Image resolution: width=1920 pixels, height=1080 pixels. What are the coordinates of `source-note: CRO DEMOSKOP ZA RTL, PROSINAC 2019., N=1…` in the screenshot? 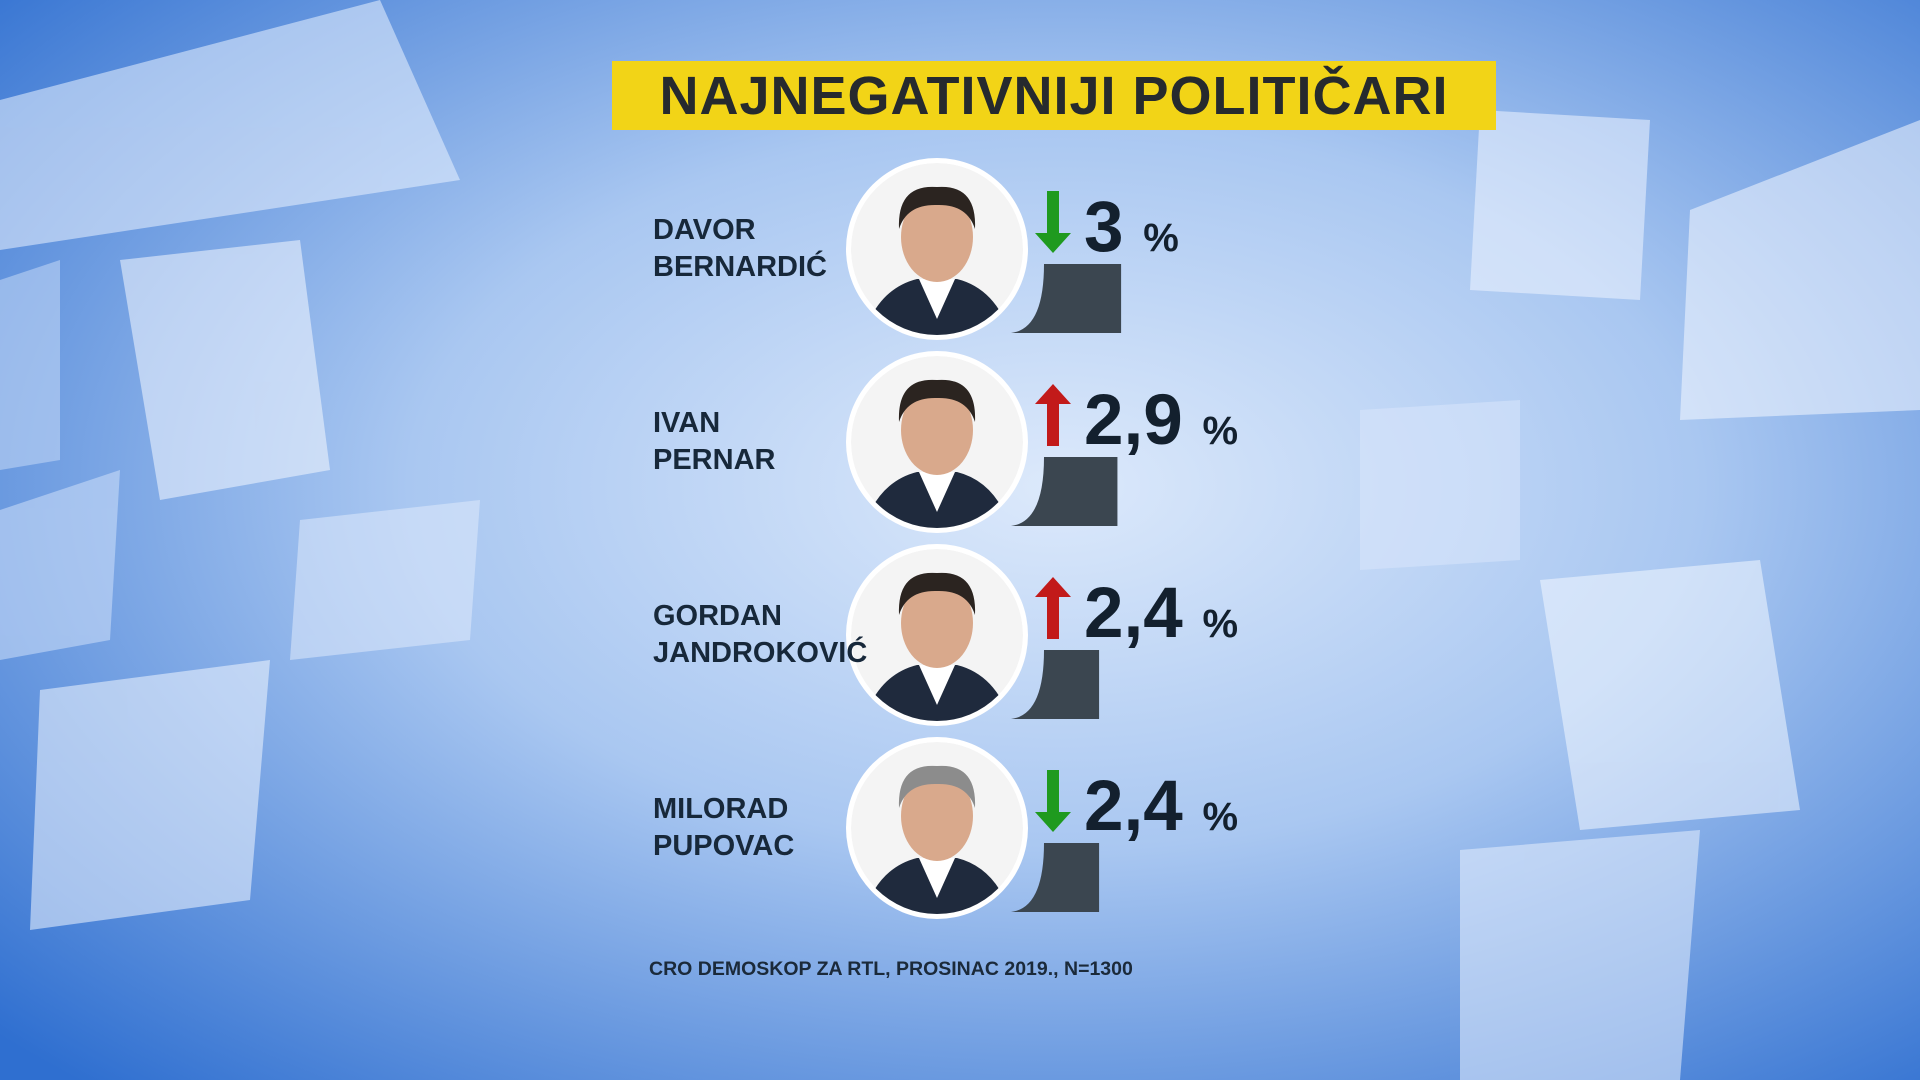 It's located at (891, 969).